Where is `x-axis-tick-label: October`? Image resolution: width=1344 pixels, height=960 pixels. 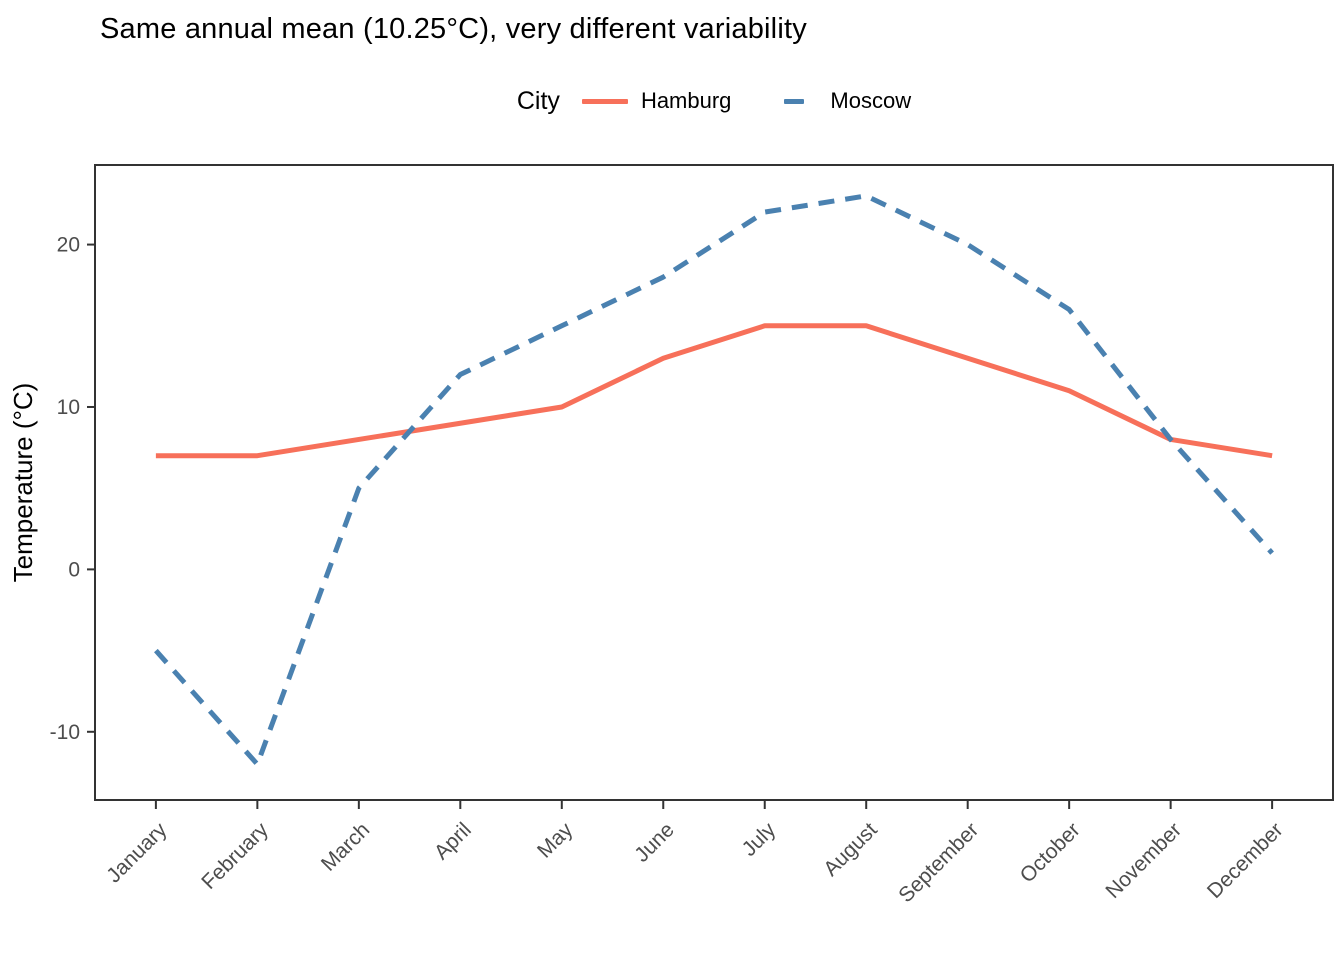
x-axis-tick-label: October is located at coordinates (1050, 852).